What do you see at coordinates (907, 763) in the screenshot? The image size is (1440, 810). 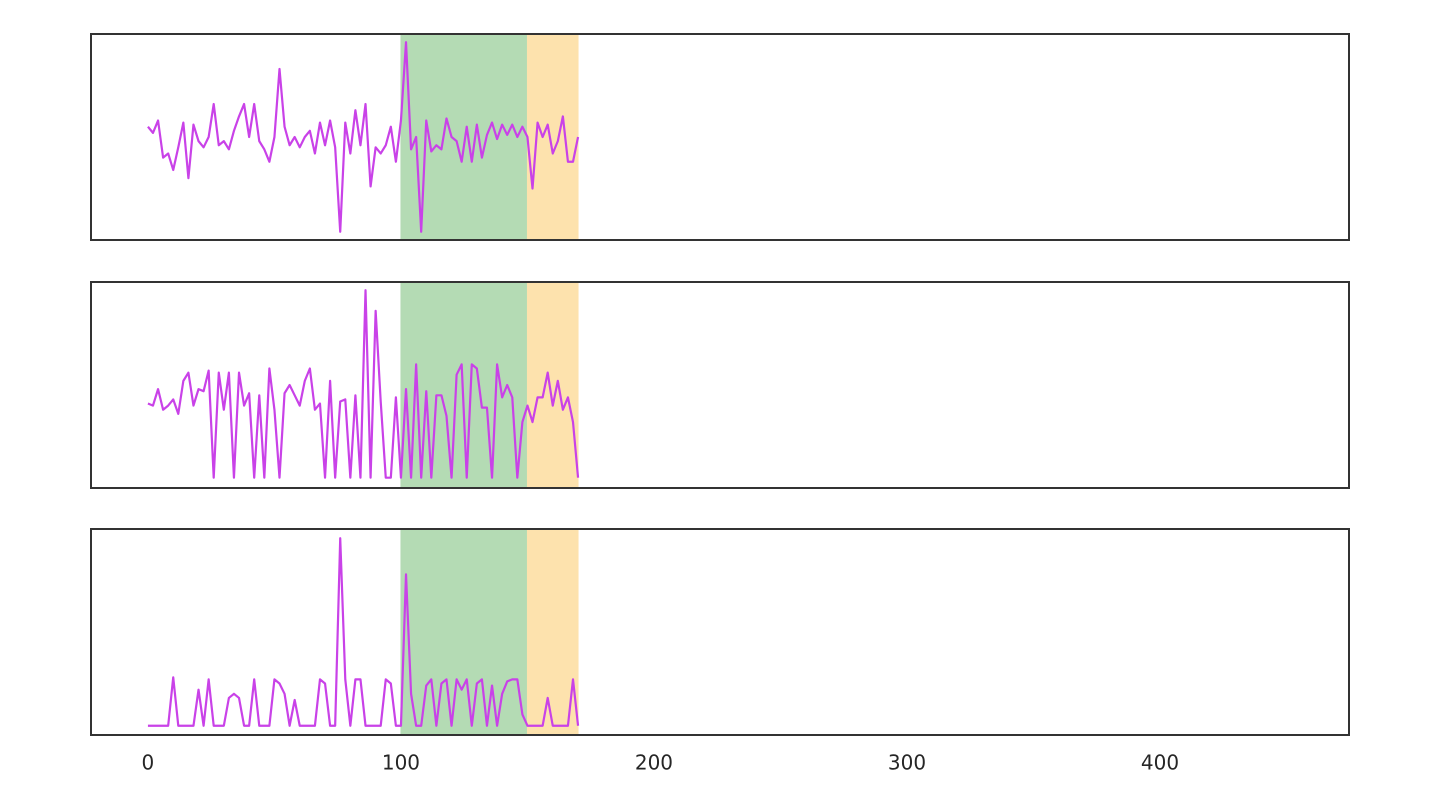 I see `x-tick-label: 300` at bounding box center [907, 763].